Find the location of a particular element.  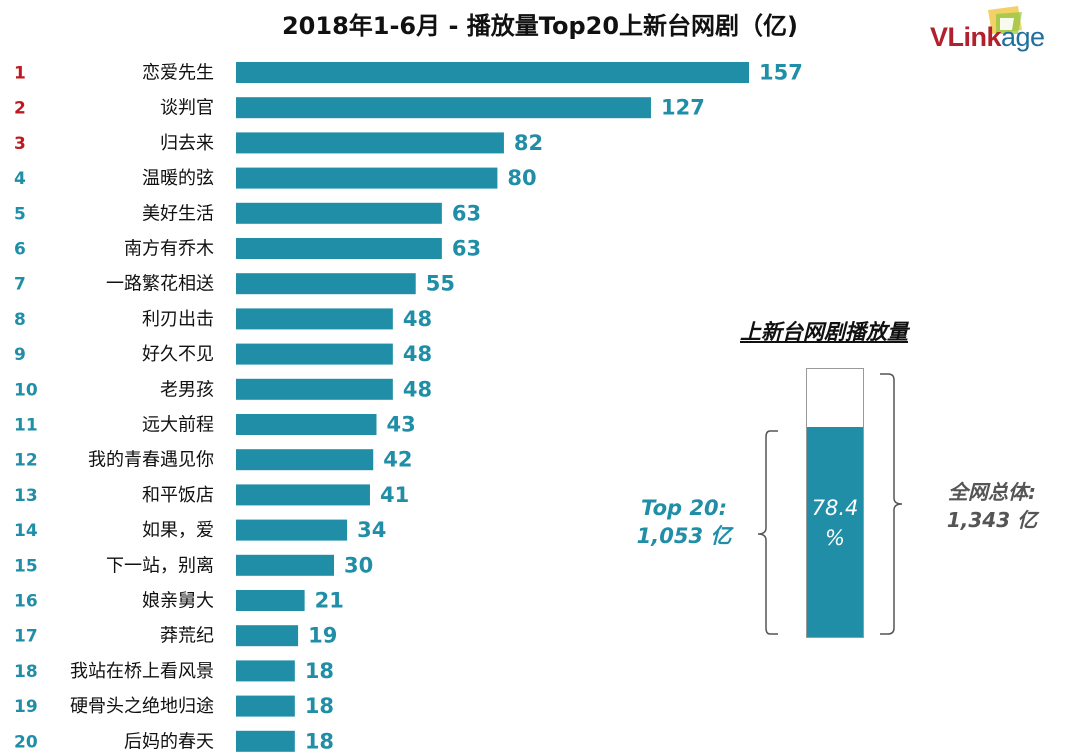

rank-label: 2 is located at coordinates (20, 109).